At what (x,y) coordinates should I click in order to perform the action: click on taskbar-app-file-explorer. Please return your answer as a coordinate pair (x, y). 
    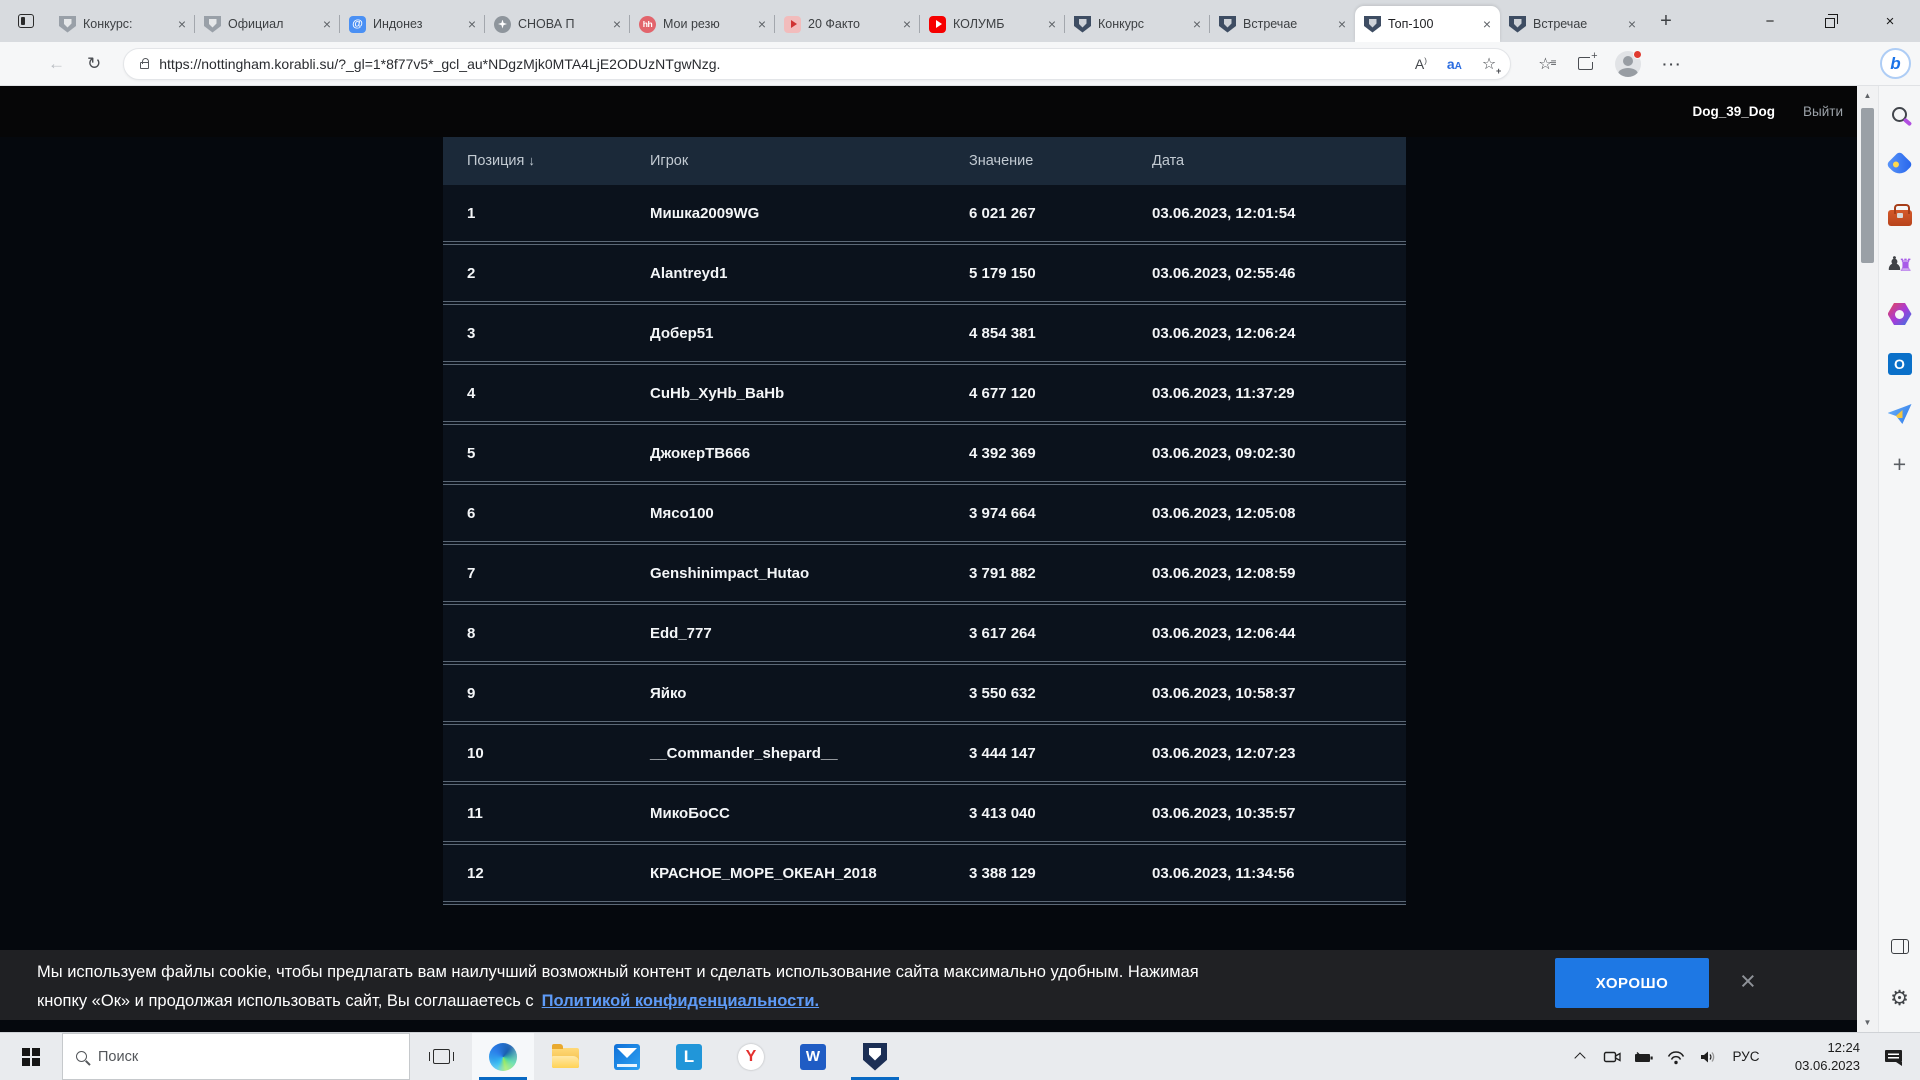
    Looking at the image, I should click on (565, 1056).